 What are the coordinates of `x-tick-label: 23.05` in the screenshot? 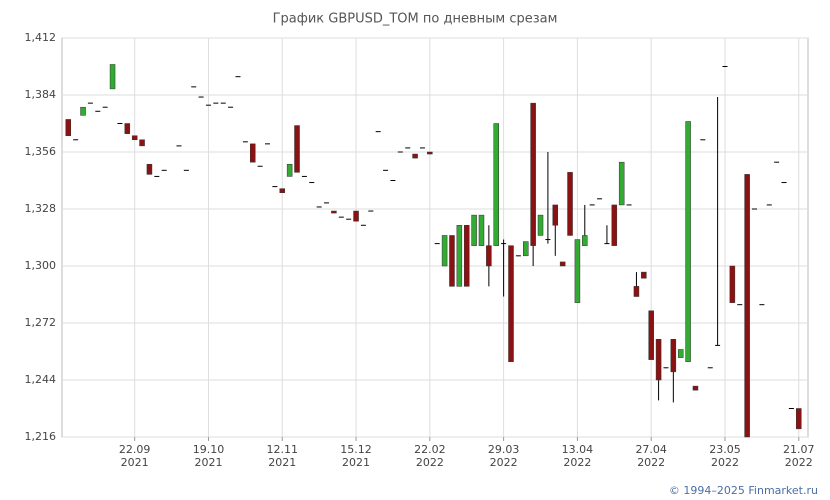 It's located at (725, 449).